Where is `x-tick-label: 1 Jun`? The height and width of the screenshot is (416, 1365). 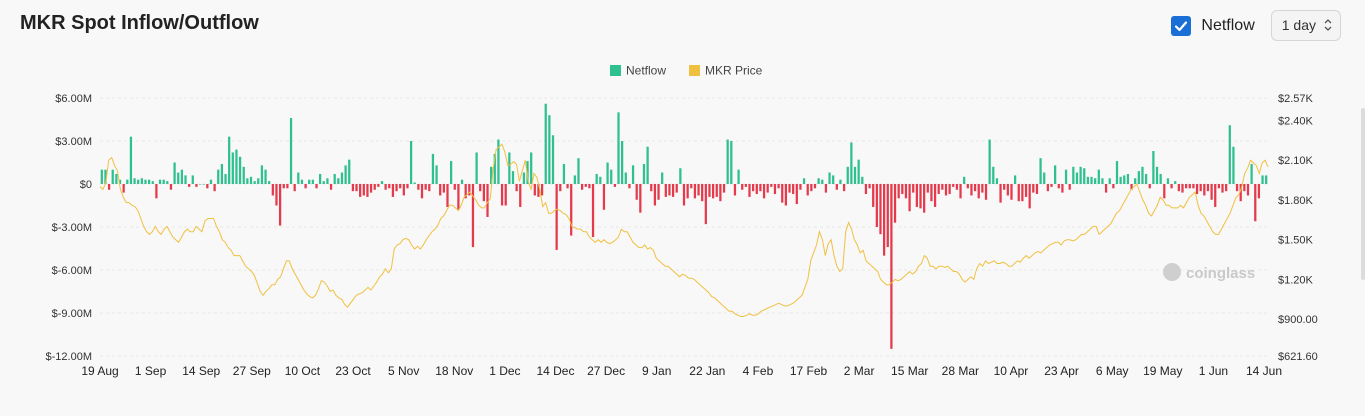
x-tick-label: 1 Jun is located at coordinates (1213, 371).